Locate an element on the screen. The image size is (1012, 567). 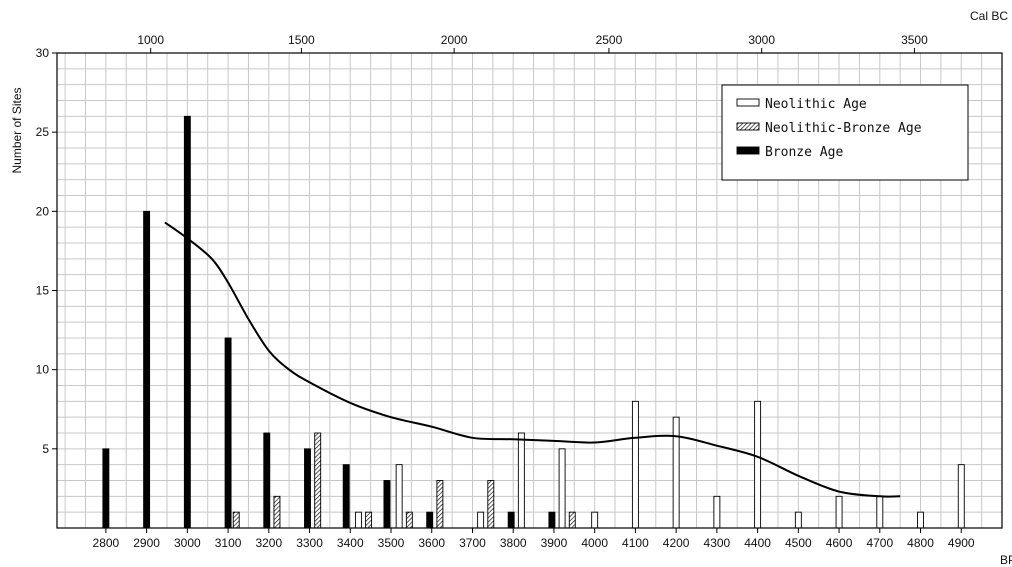
legend-swatch-neolithic is located at coordinates (748, 102).